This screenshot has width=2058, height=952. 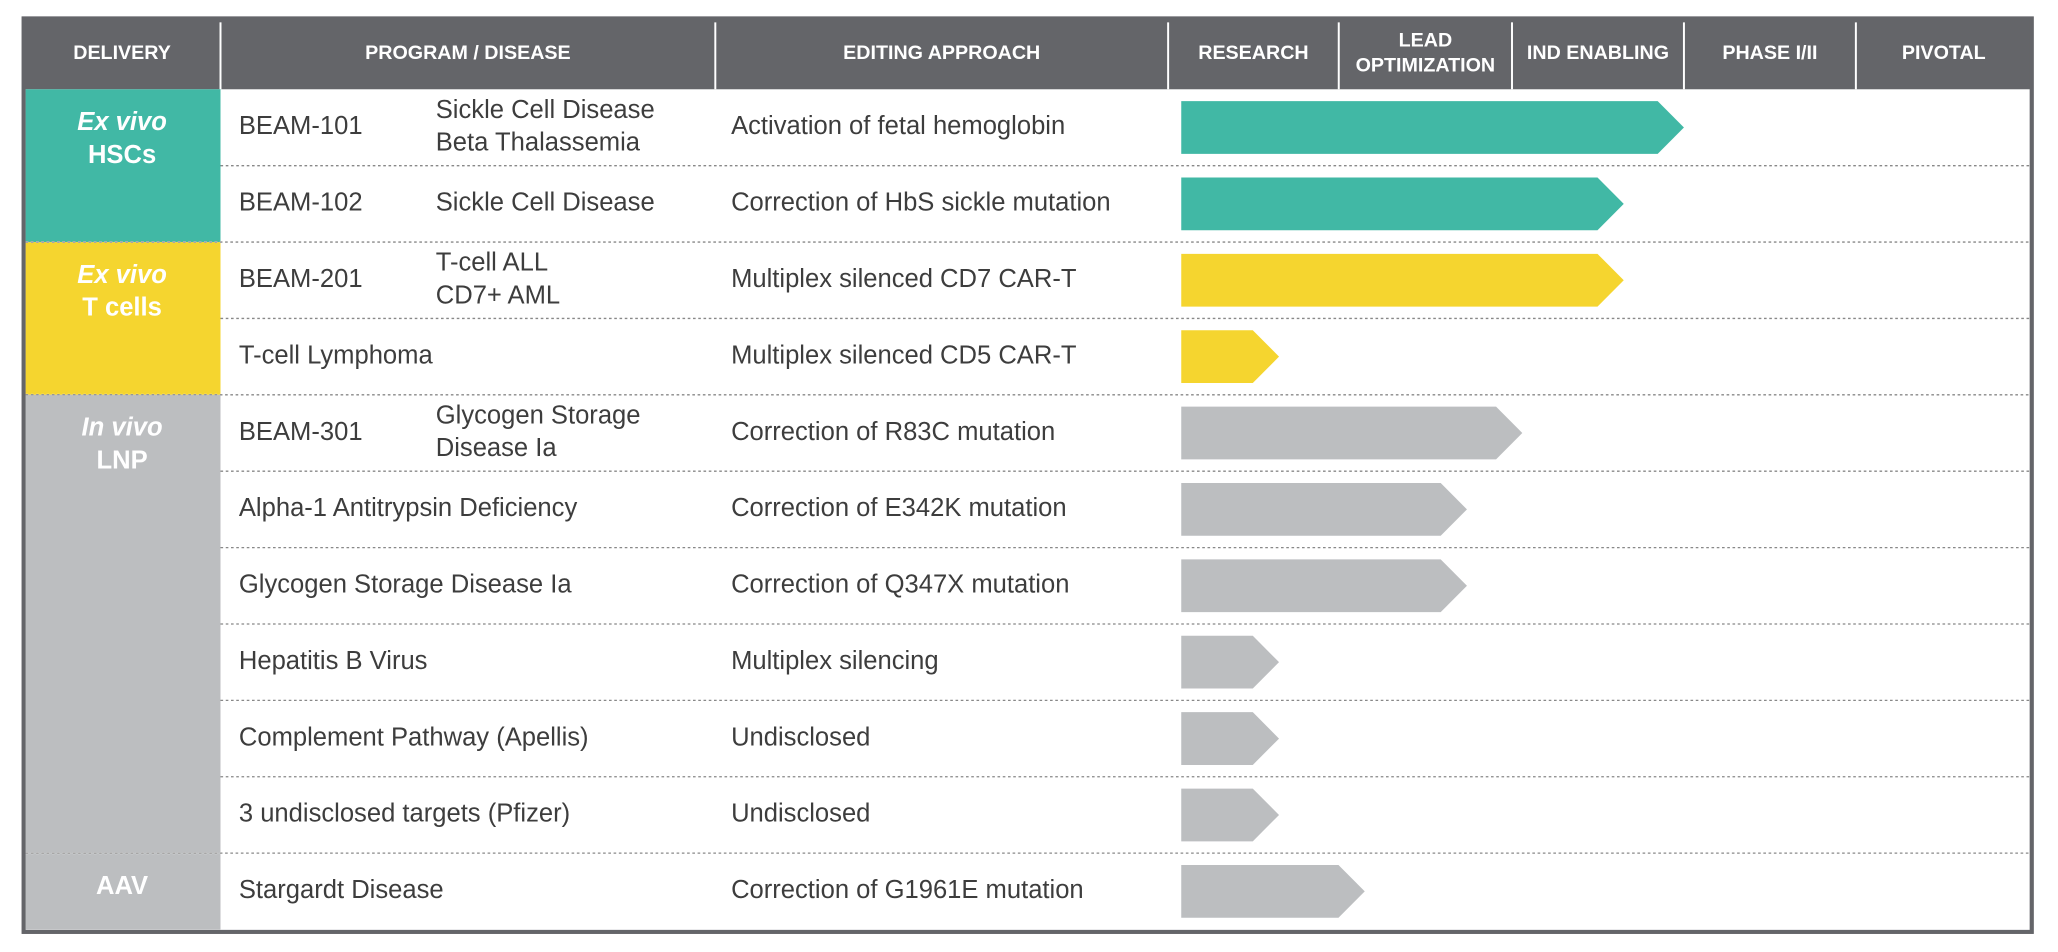 What do you see at coordinates (122, 428) in the screenshot?
I see `delivery-label: In vivo` at bounding box center [122, 428].